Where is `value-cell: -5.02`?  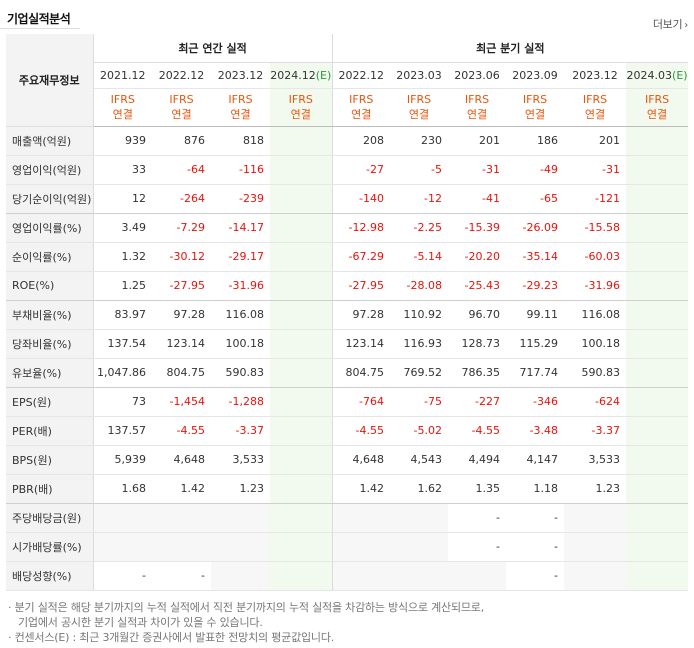
value-cell: -5.02 is located at coordinates (419, 431).